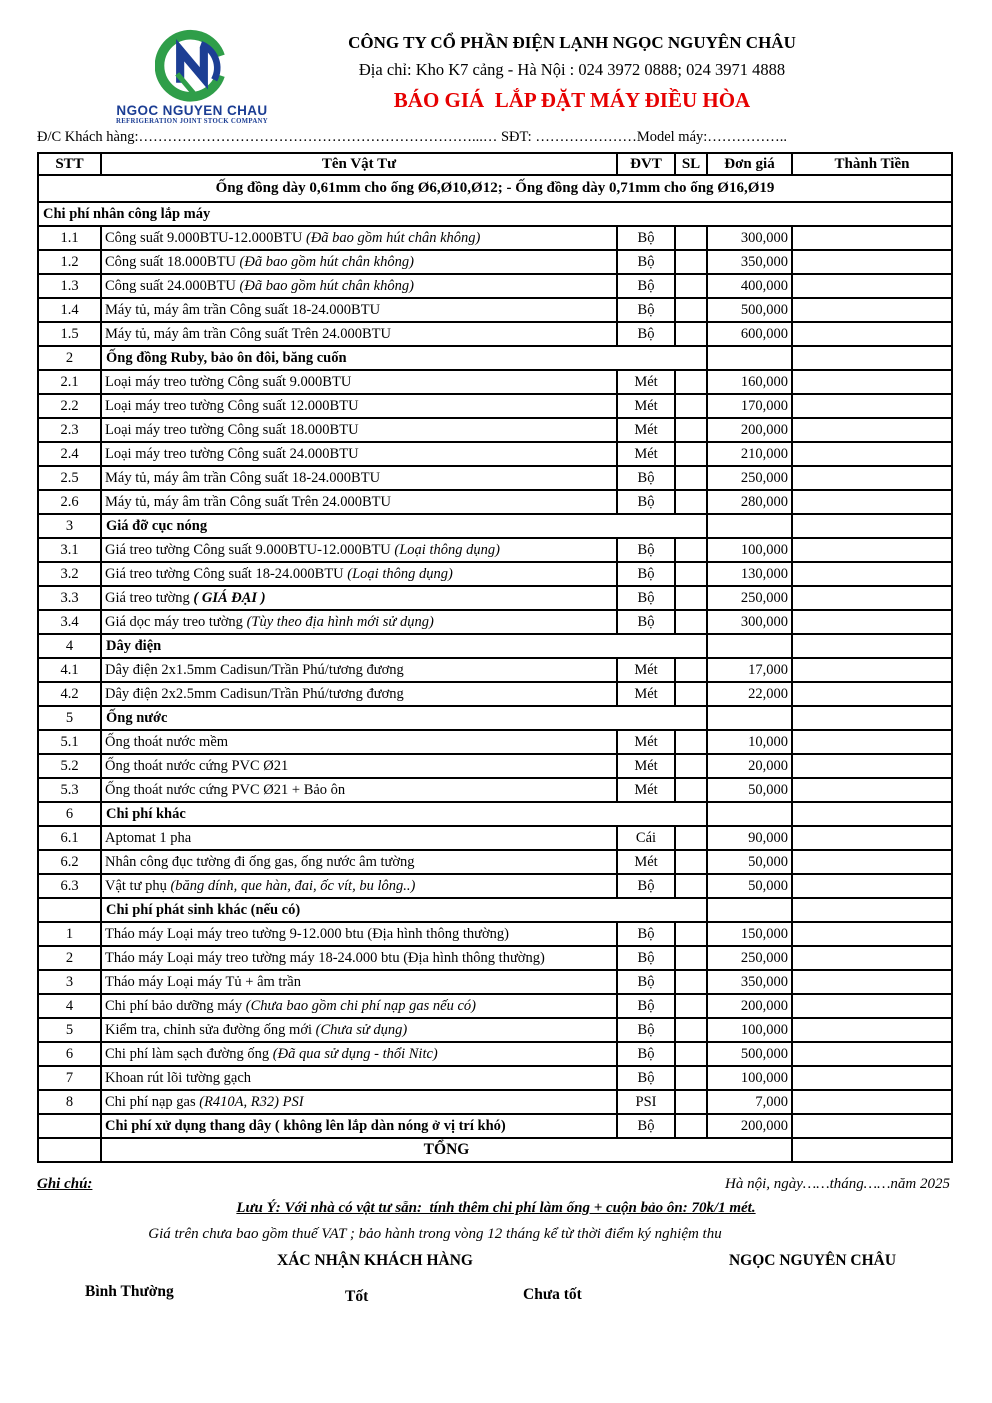 The image size is (992, 1403). I want to click on price-cell: 350,000, so click(749, 982).